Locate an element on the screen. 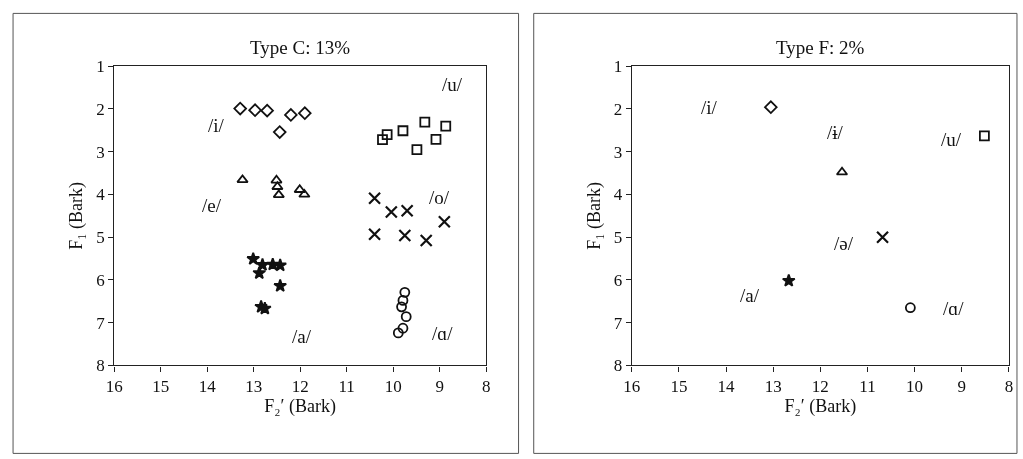 This screenshot has height=459, width=1023. chart-title: Type F: 2% is located at coordinates (820, 47).